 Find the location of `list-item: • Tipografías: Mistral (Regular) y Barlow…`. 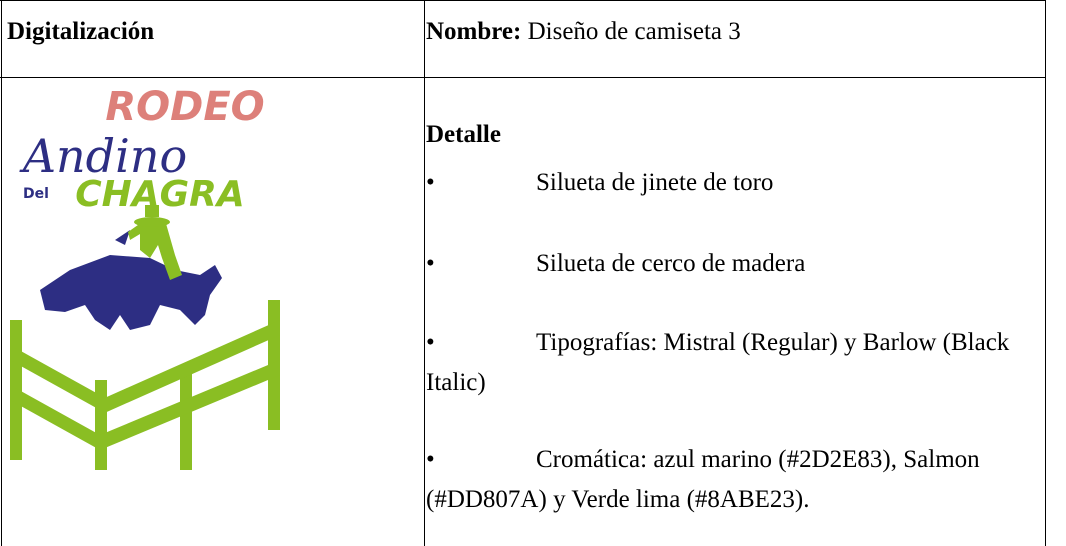

list-item: • Tipografías: Mistral (Regular) y Barlow… is located at coordinates (733, 363).